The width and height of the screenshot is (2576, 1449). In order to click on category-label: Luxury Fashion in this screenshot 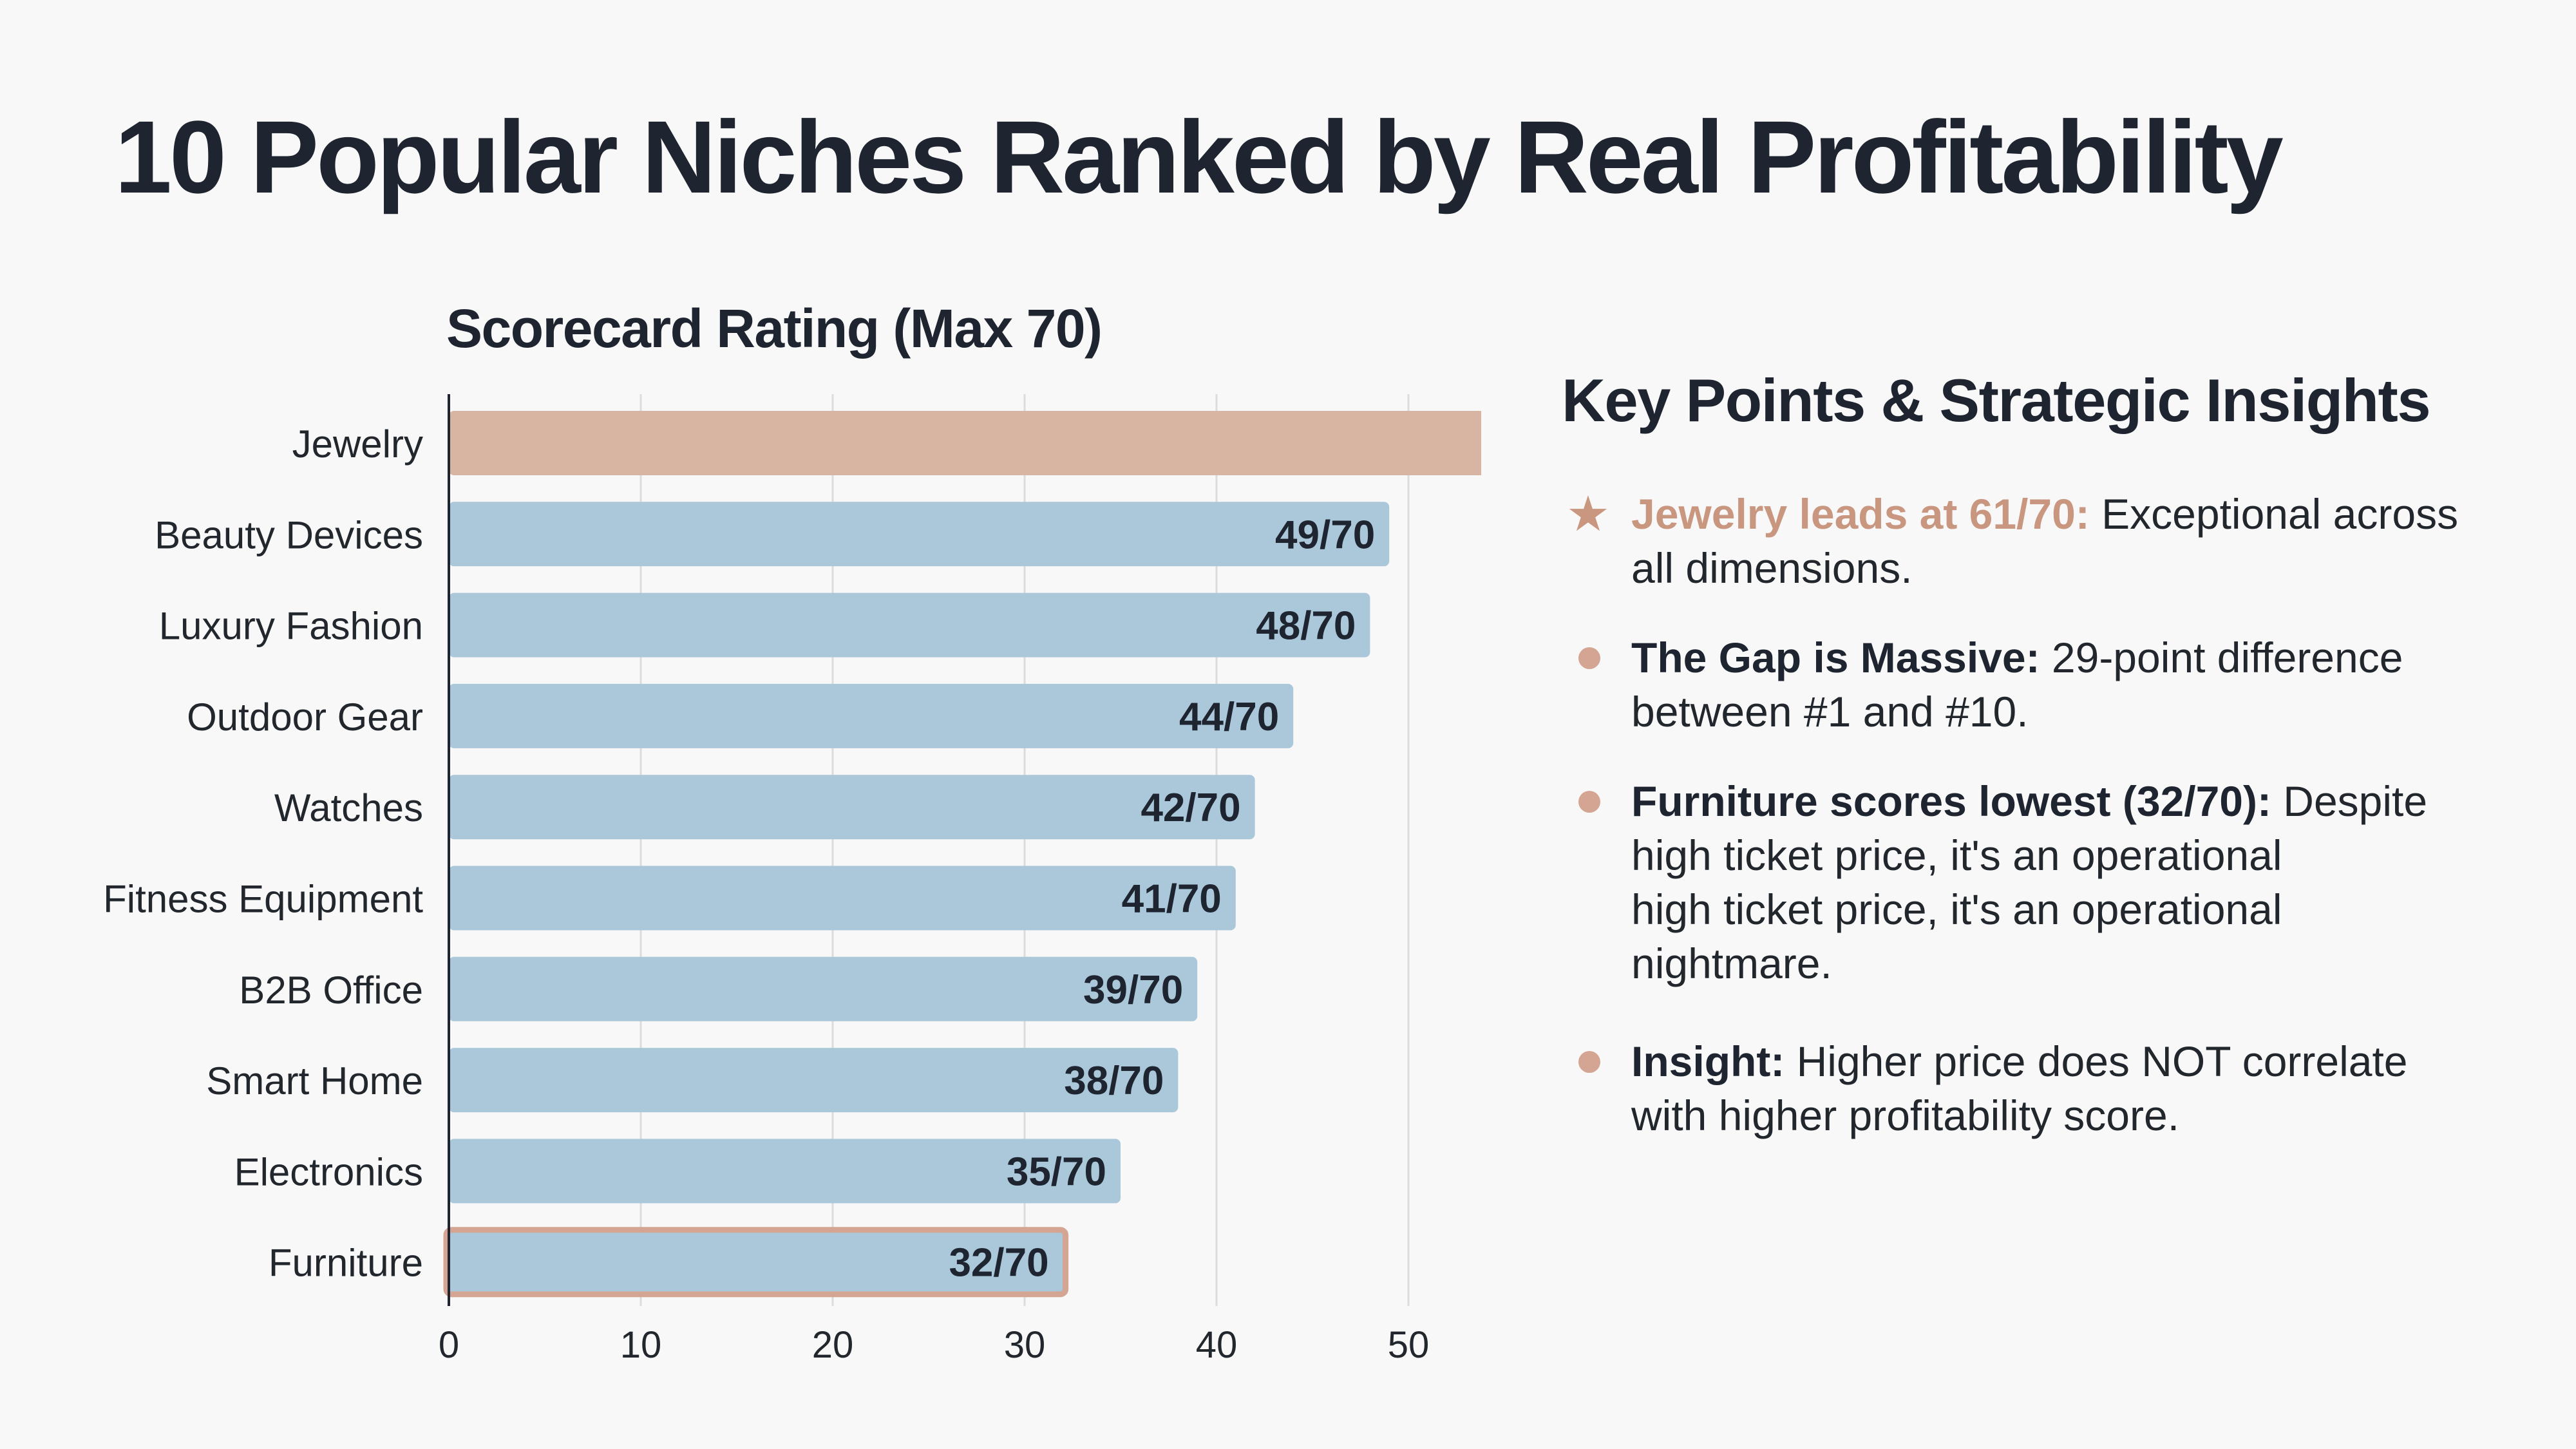, I will do `click(291, 626)`.